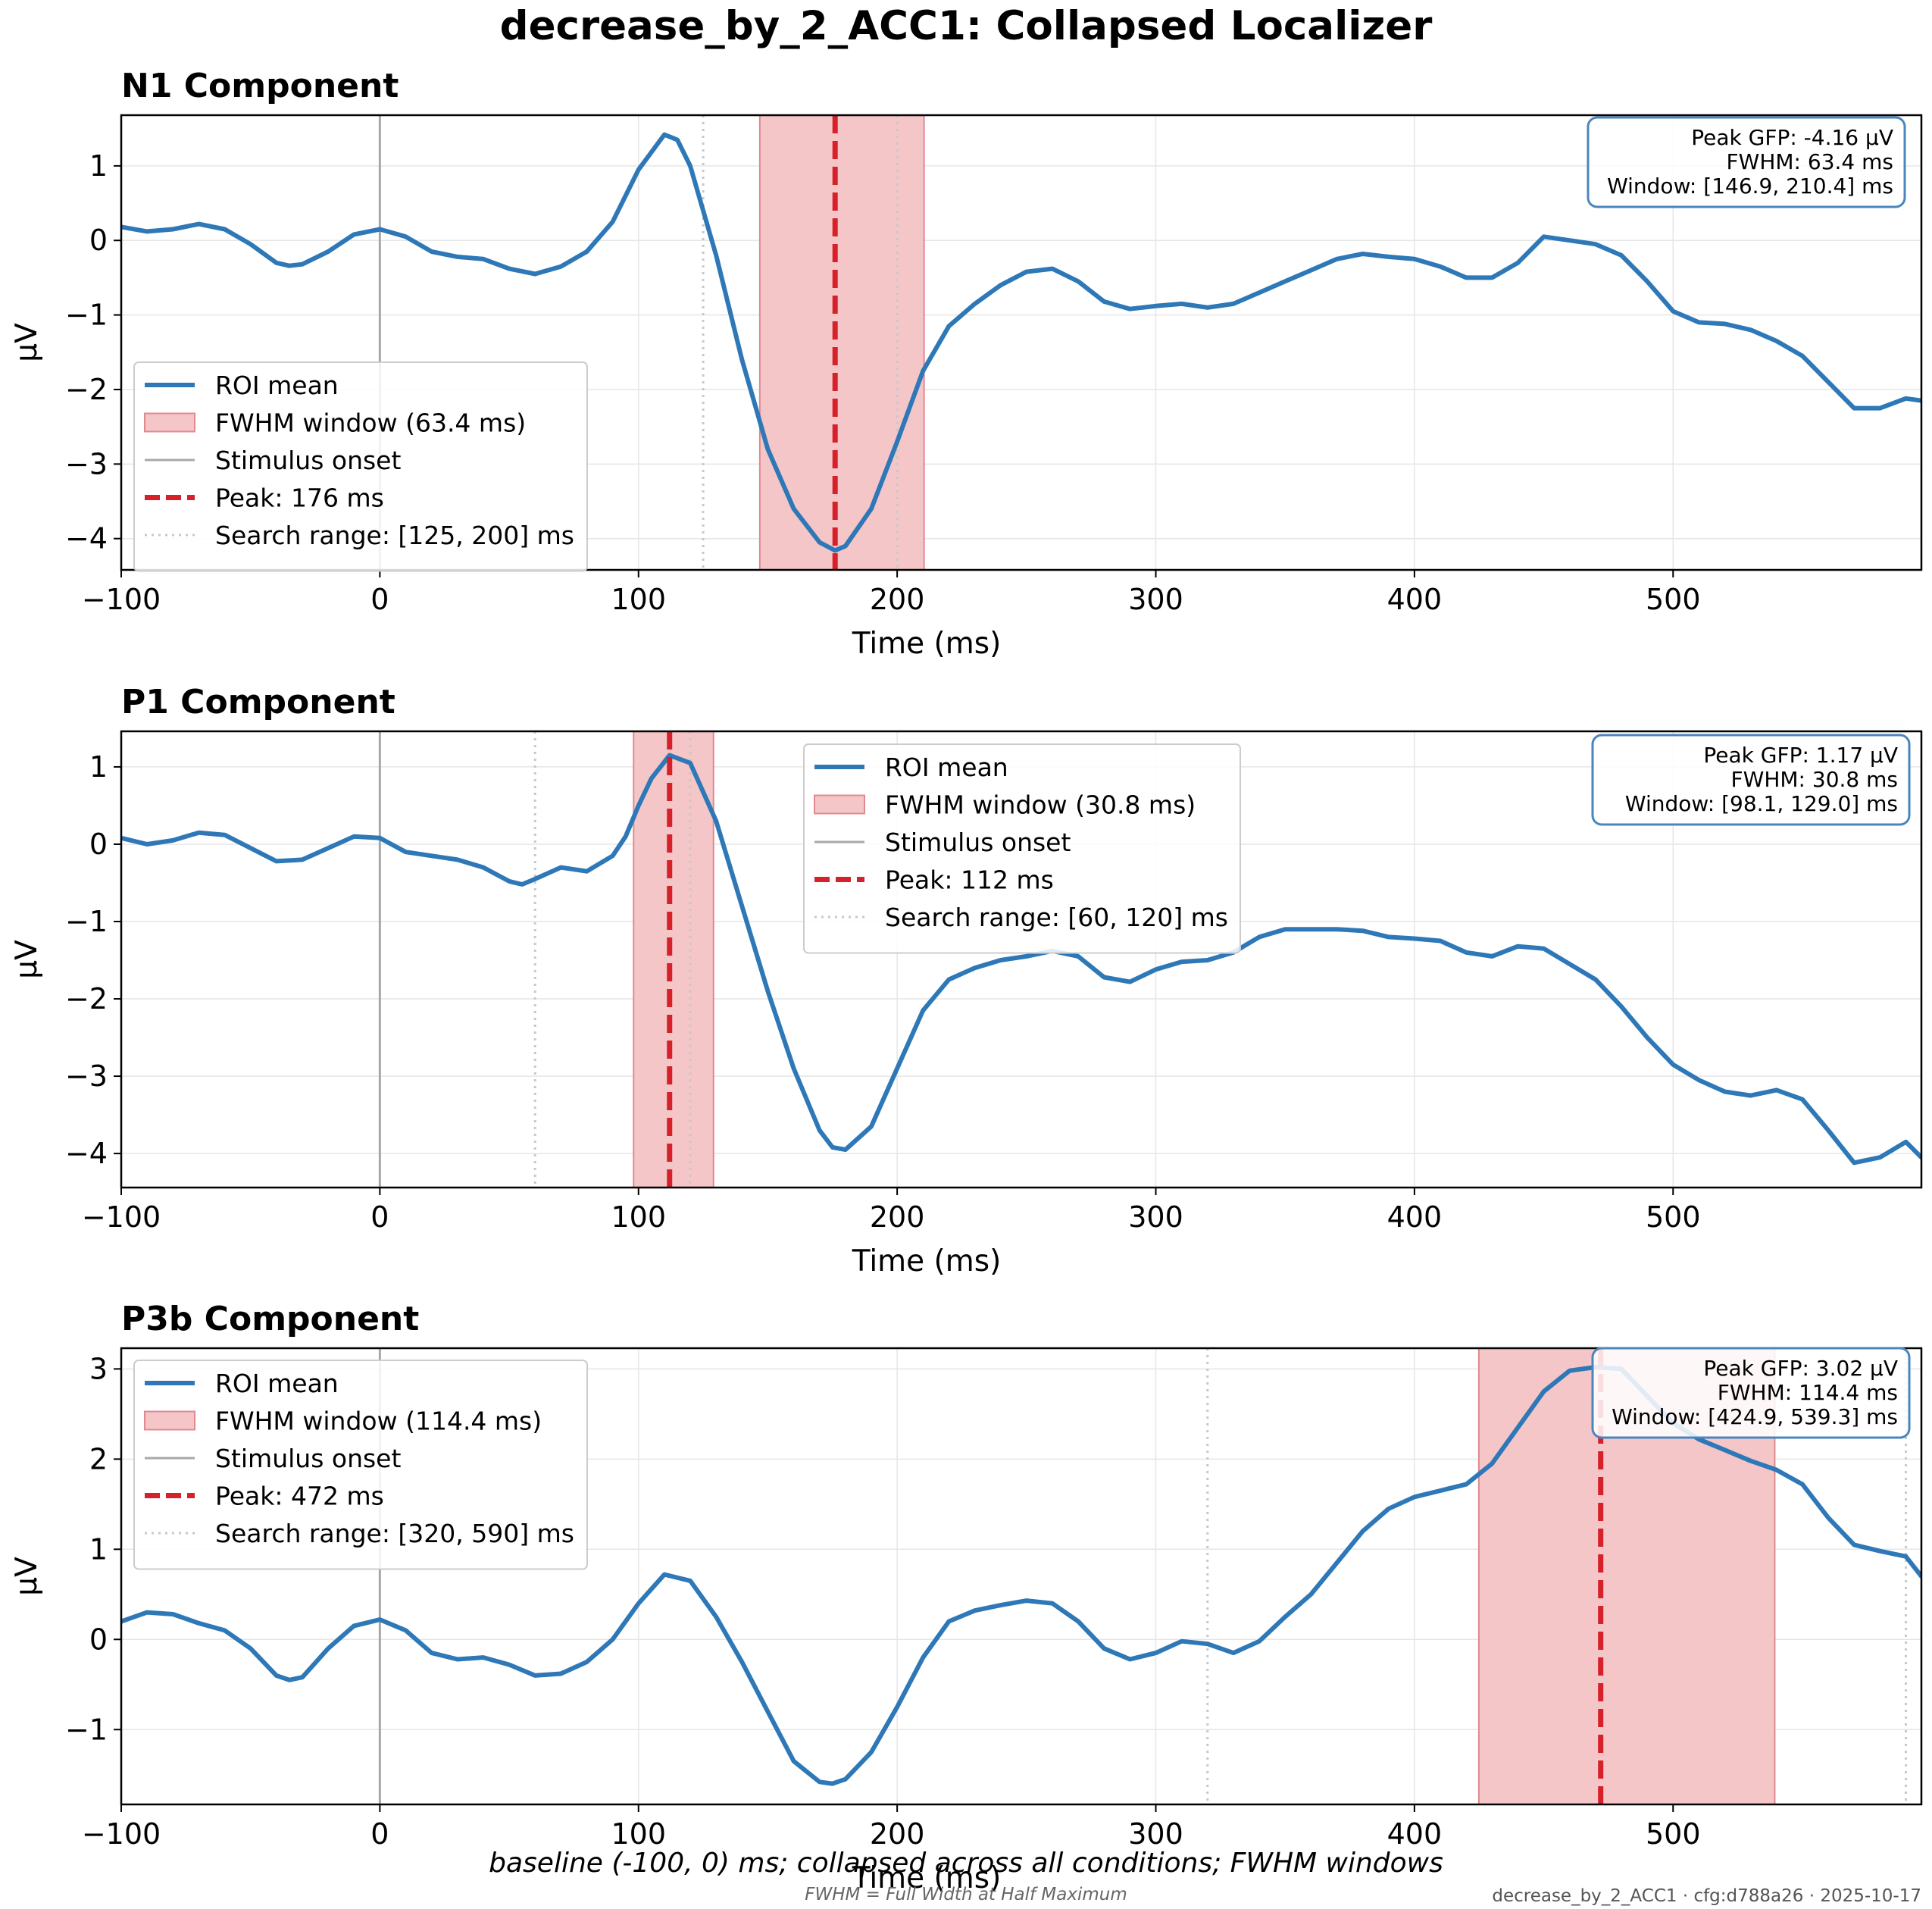 This screenshot has height=1909, width=1932. Describe the element at coordinates (1750, 186) in the screenshot. I see `info-line: Window: [146.9, 210.4] ms` at that location.